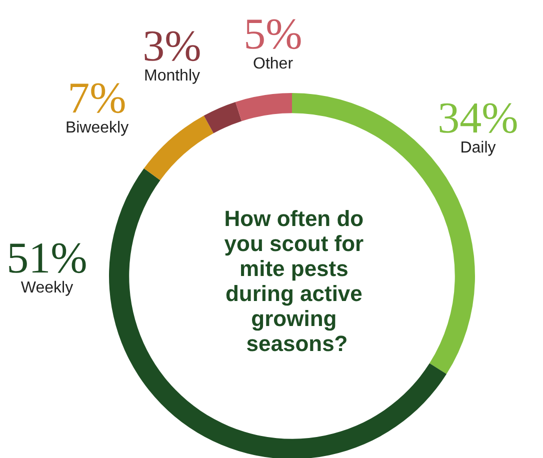  Describe the element at coordinates (478, 148) in the screenshot. I see `slice-label: Daily` at that location.